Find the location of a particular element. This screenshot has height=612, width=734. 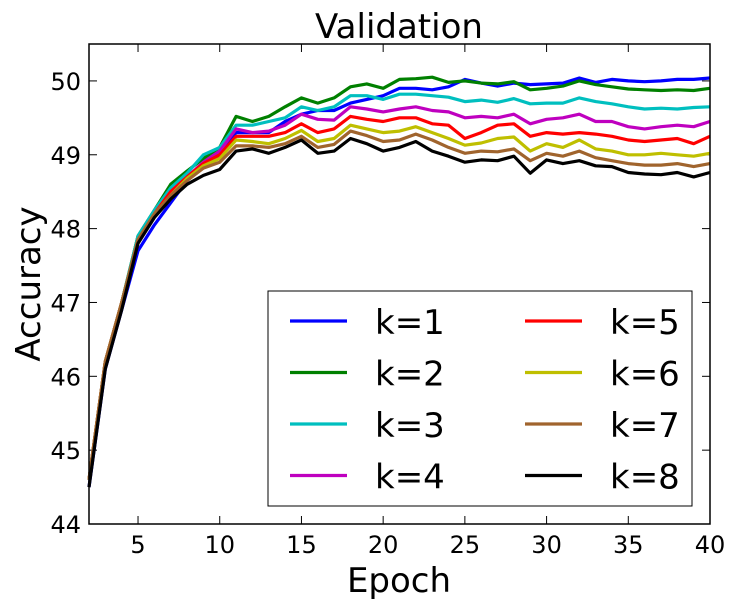

y-tick-label: 48 is located at coordinates (65, 230).